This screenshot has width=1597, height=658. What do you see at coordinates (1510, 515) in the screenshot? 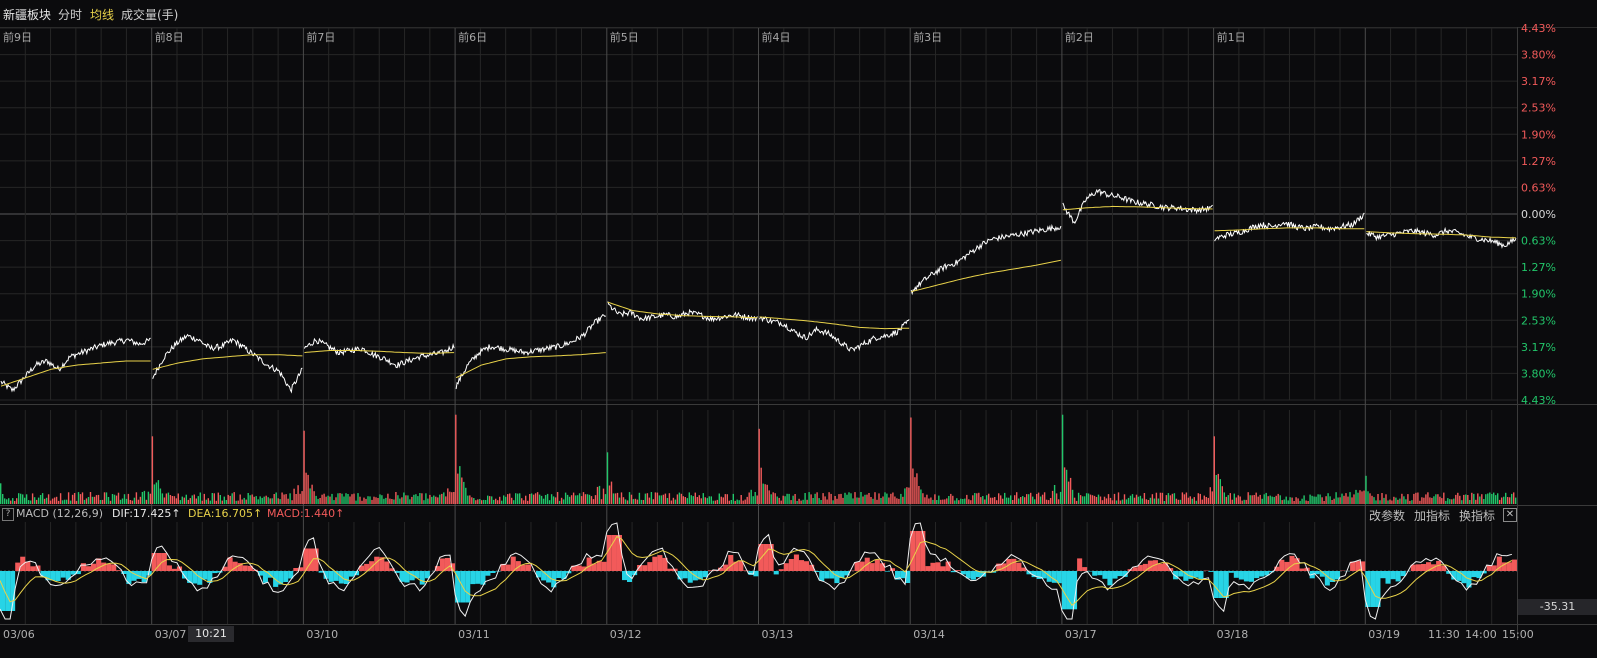
I see `close-icon: ✕` at bounding box center [1510, 515].